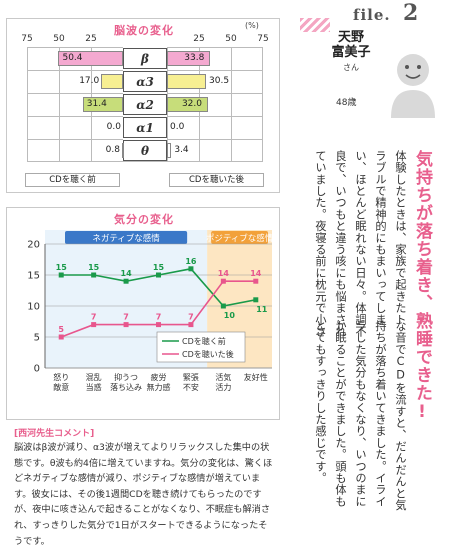 Image resolution: width=450 pixels, height=557 pixels. What do you see at coordinates (372, 15) in the screenshot?
I see `file-label-text: file.` at bounding box center [372, 15].